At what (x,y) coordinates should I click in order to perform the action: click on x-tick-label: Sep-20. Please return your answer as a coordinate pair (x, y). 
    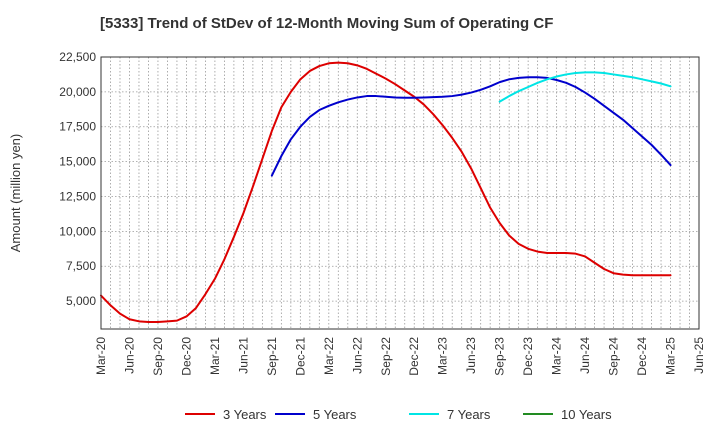
    Looking at the image, I should click on (158, 356).